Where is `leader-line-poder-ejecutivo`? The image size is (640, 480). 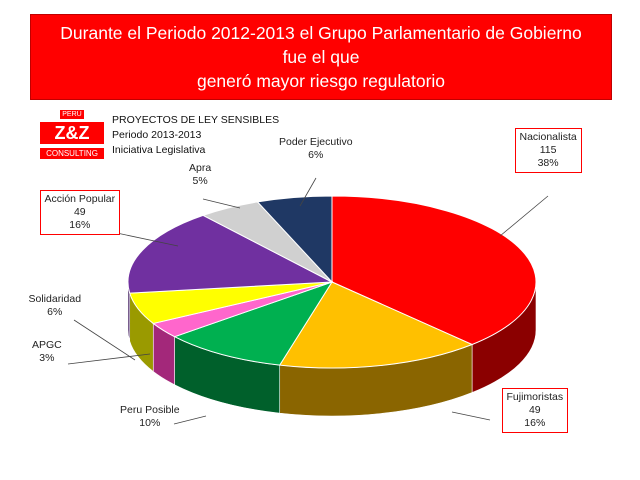
leader-line-poder-ejecutivo is located at coordinates (308, 192).